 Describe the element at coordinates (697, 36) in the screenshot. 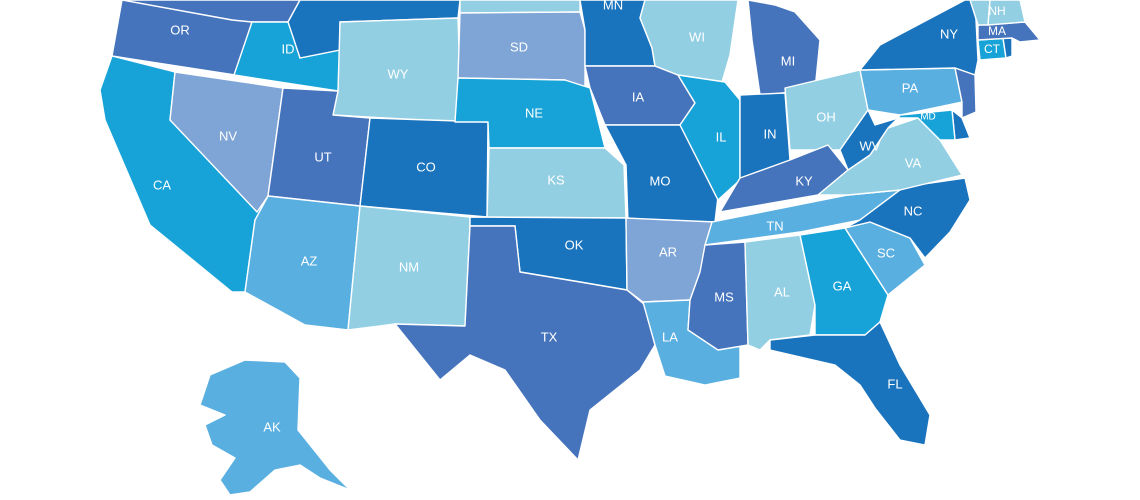

I see `label-WI: WI` at that location.